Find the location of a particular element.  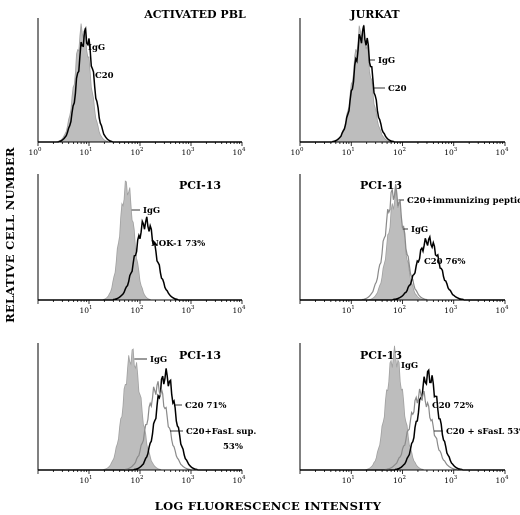

histogram-panel: PCI-13 101 102 103 104 IgG NOK-1 73% is located at coordinates (141, 244).